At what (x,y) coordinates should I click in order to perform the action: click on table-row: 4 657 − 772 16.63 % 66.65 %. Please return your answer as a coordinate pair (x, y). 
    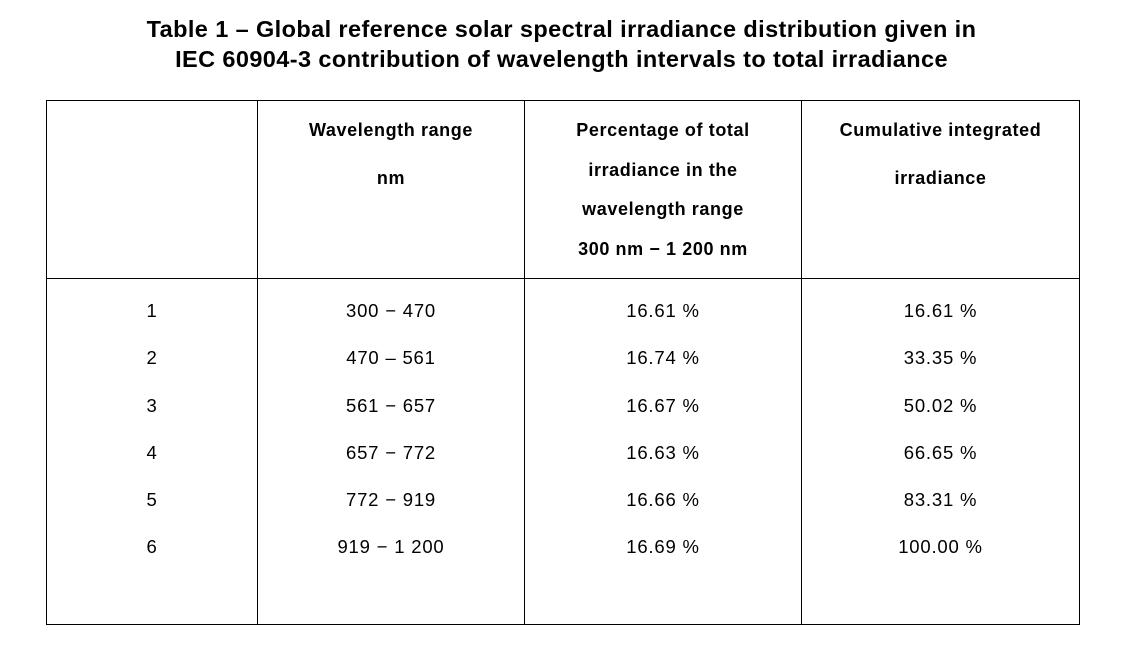
    Looking at the image, I should click on (563, 452).